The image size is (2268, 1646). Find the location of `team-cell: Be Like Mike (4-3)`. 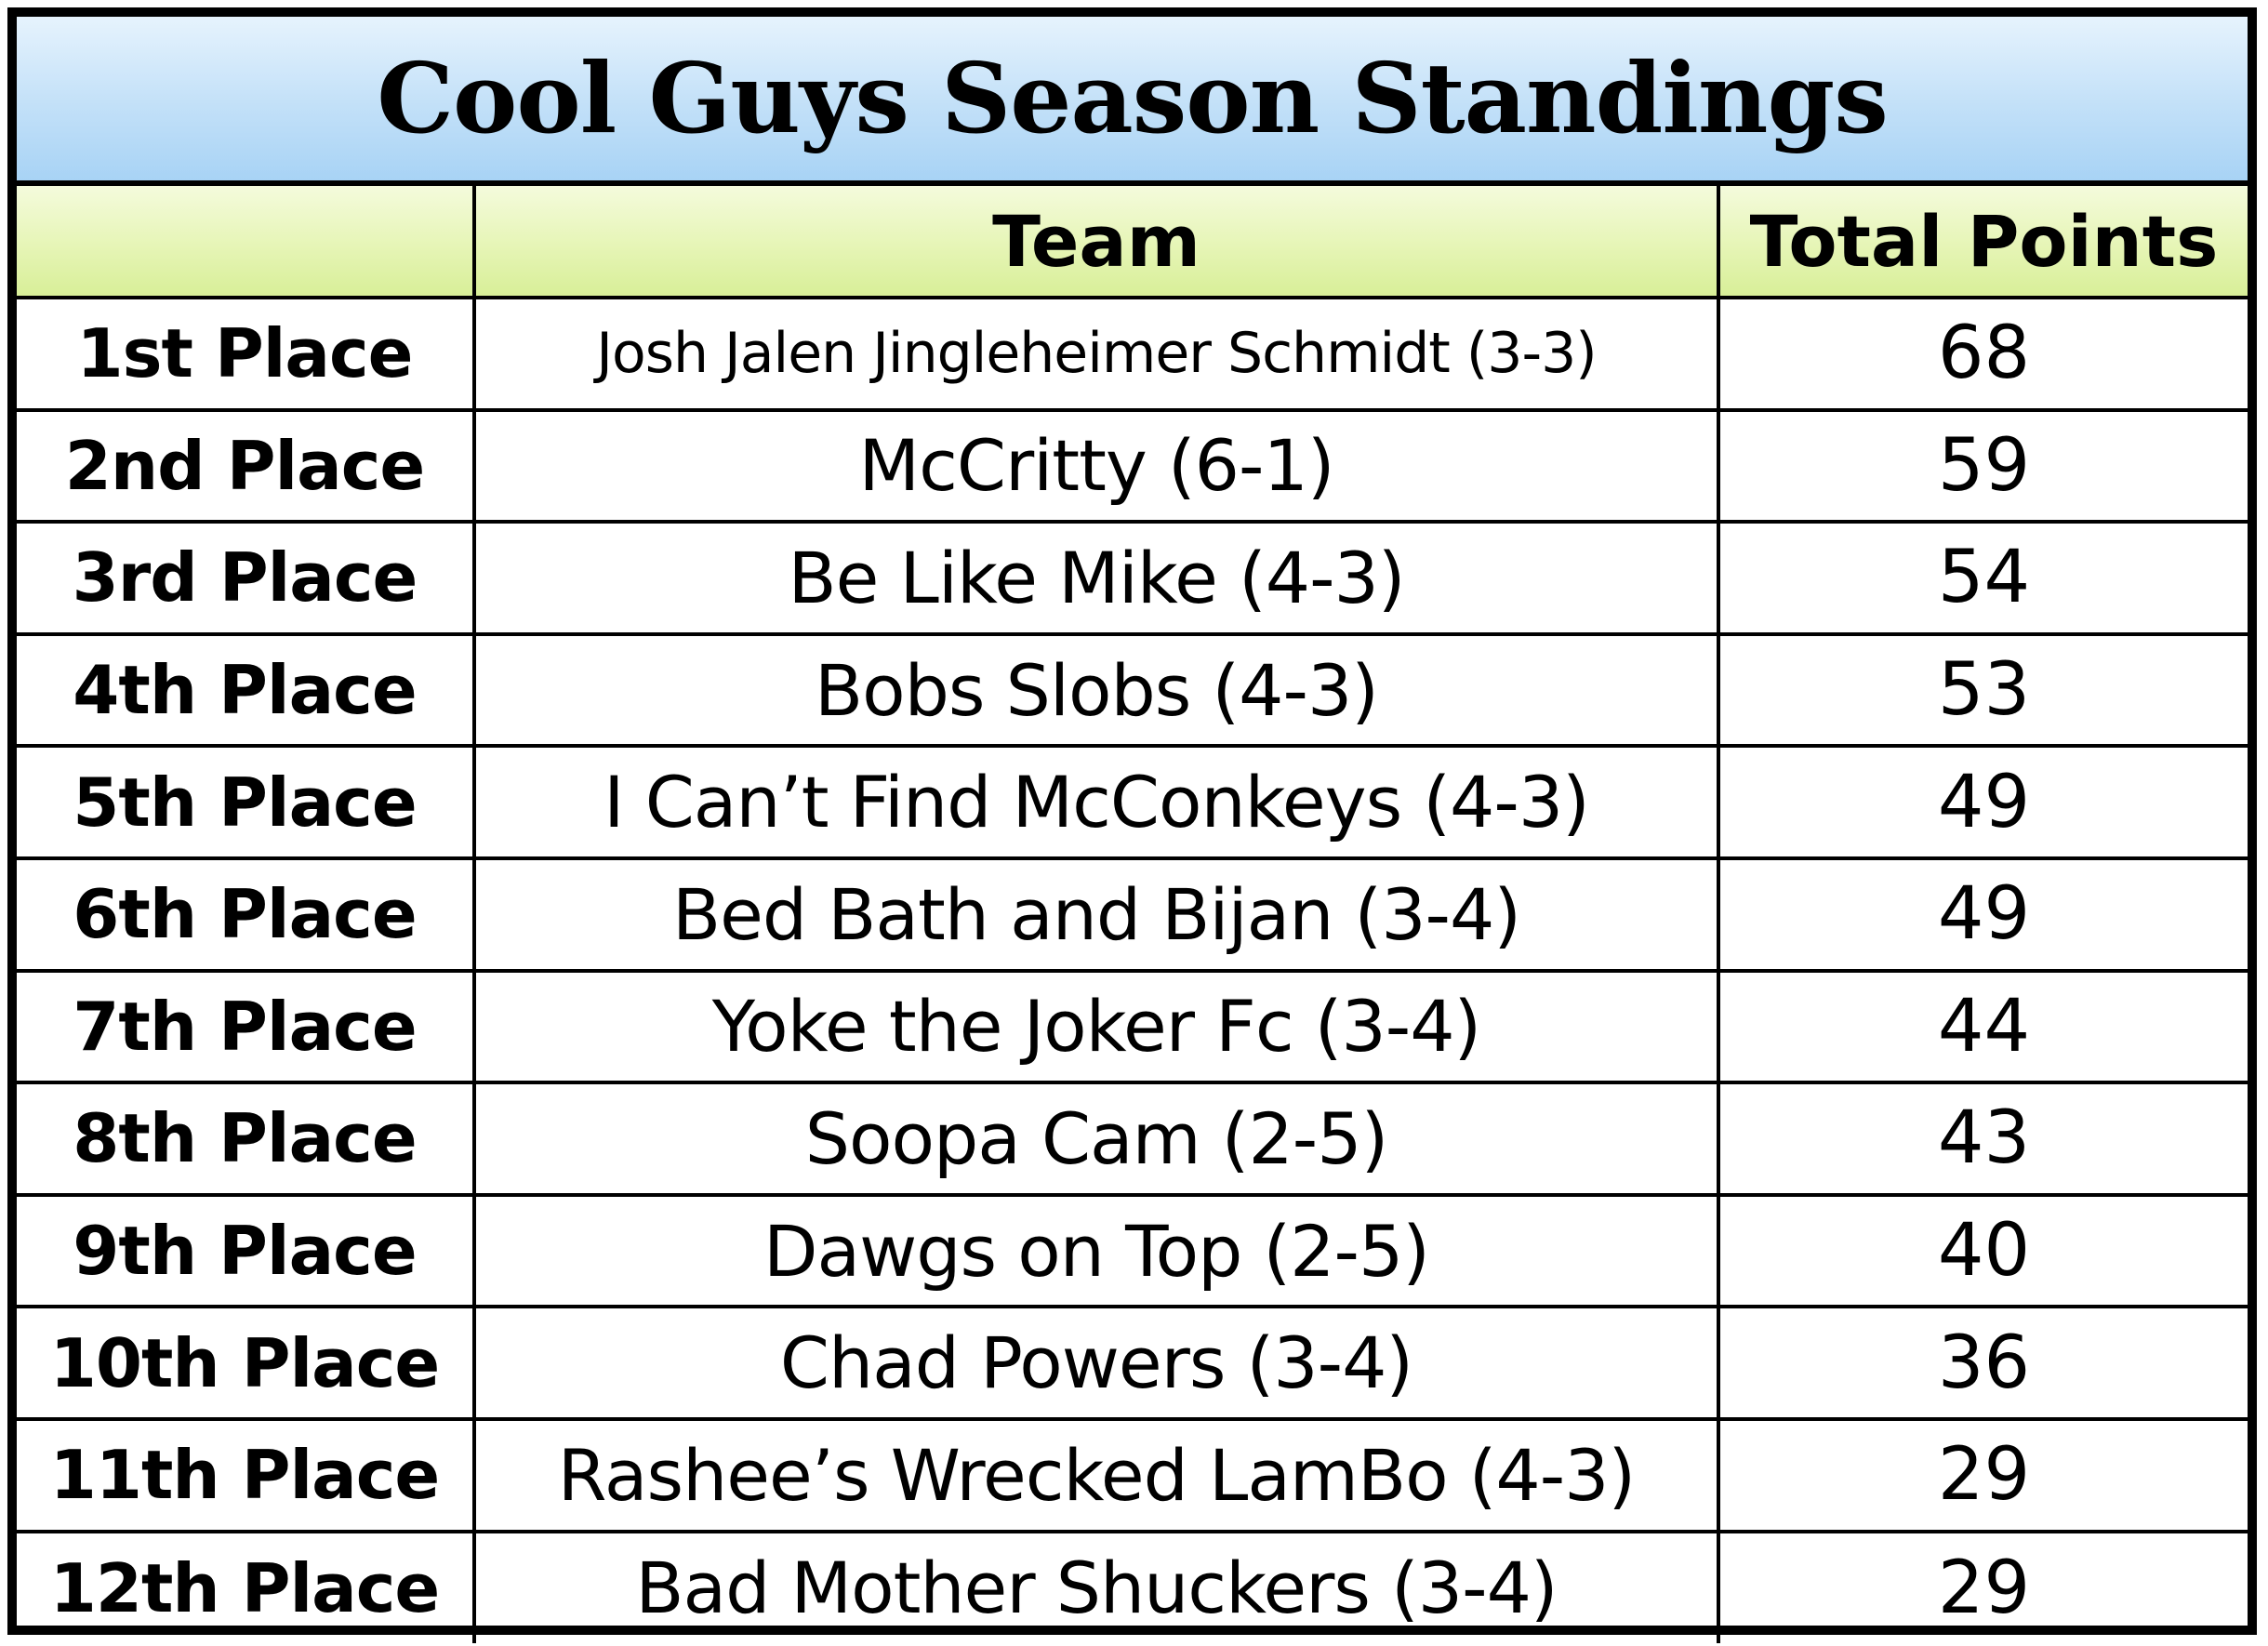

team-cell: Be Like Mike (4-3) is located at coordinates (1096, 578).